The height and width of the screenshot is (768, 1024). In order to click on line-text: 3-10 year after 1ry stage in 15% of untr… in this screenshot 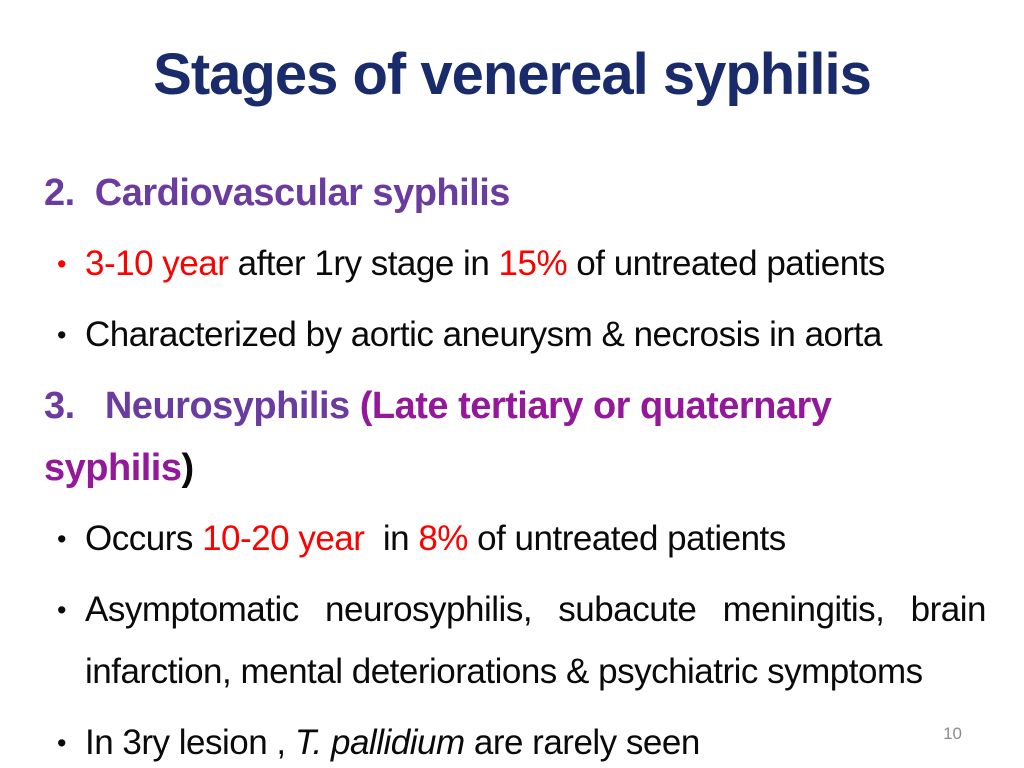, I will do `click(535, 264)`.